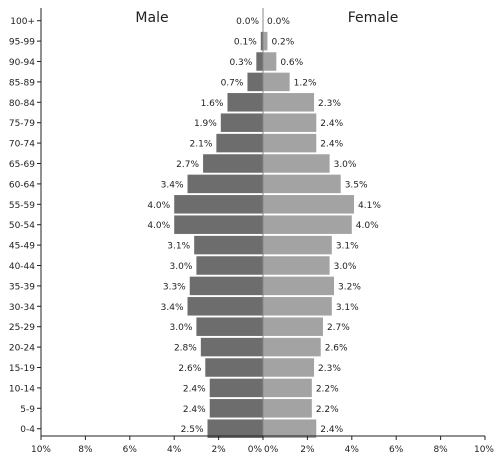 This screenshot has height=457, width=496. What do you see at coordinates (205, 124) in the screenshot?
I see `value-label-male: 1.9%` at bounding box center [205, 124].